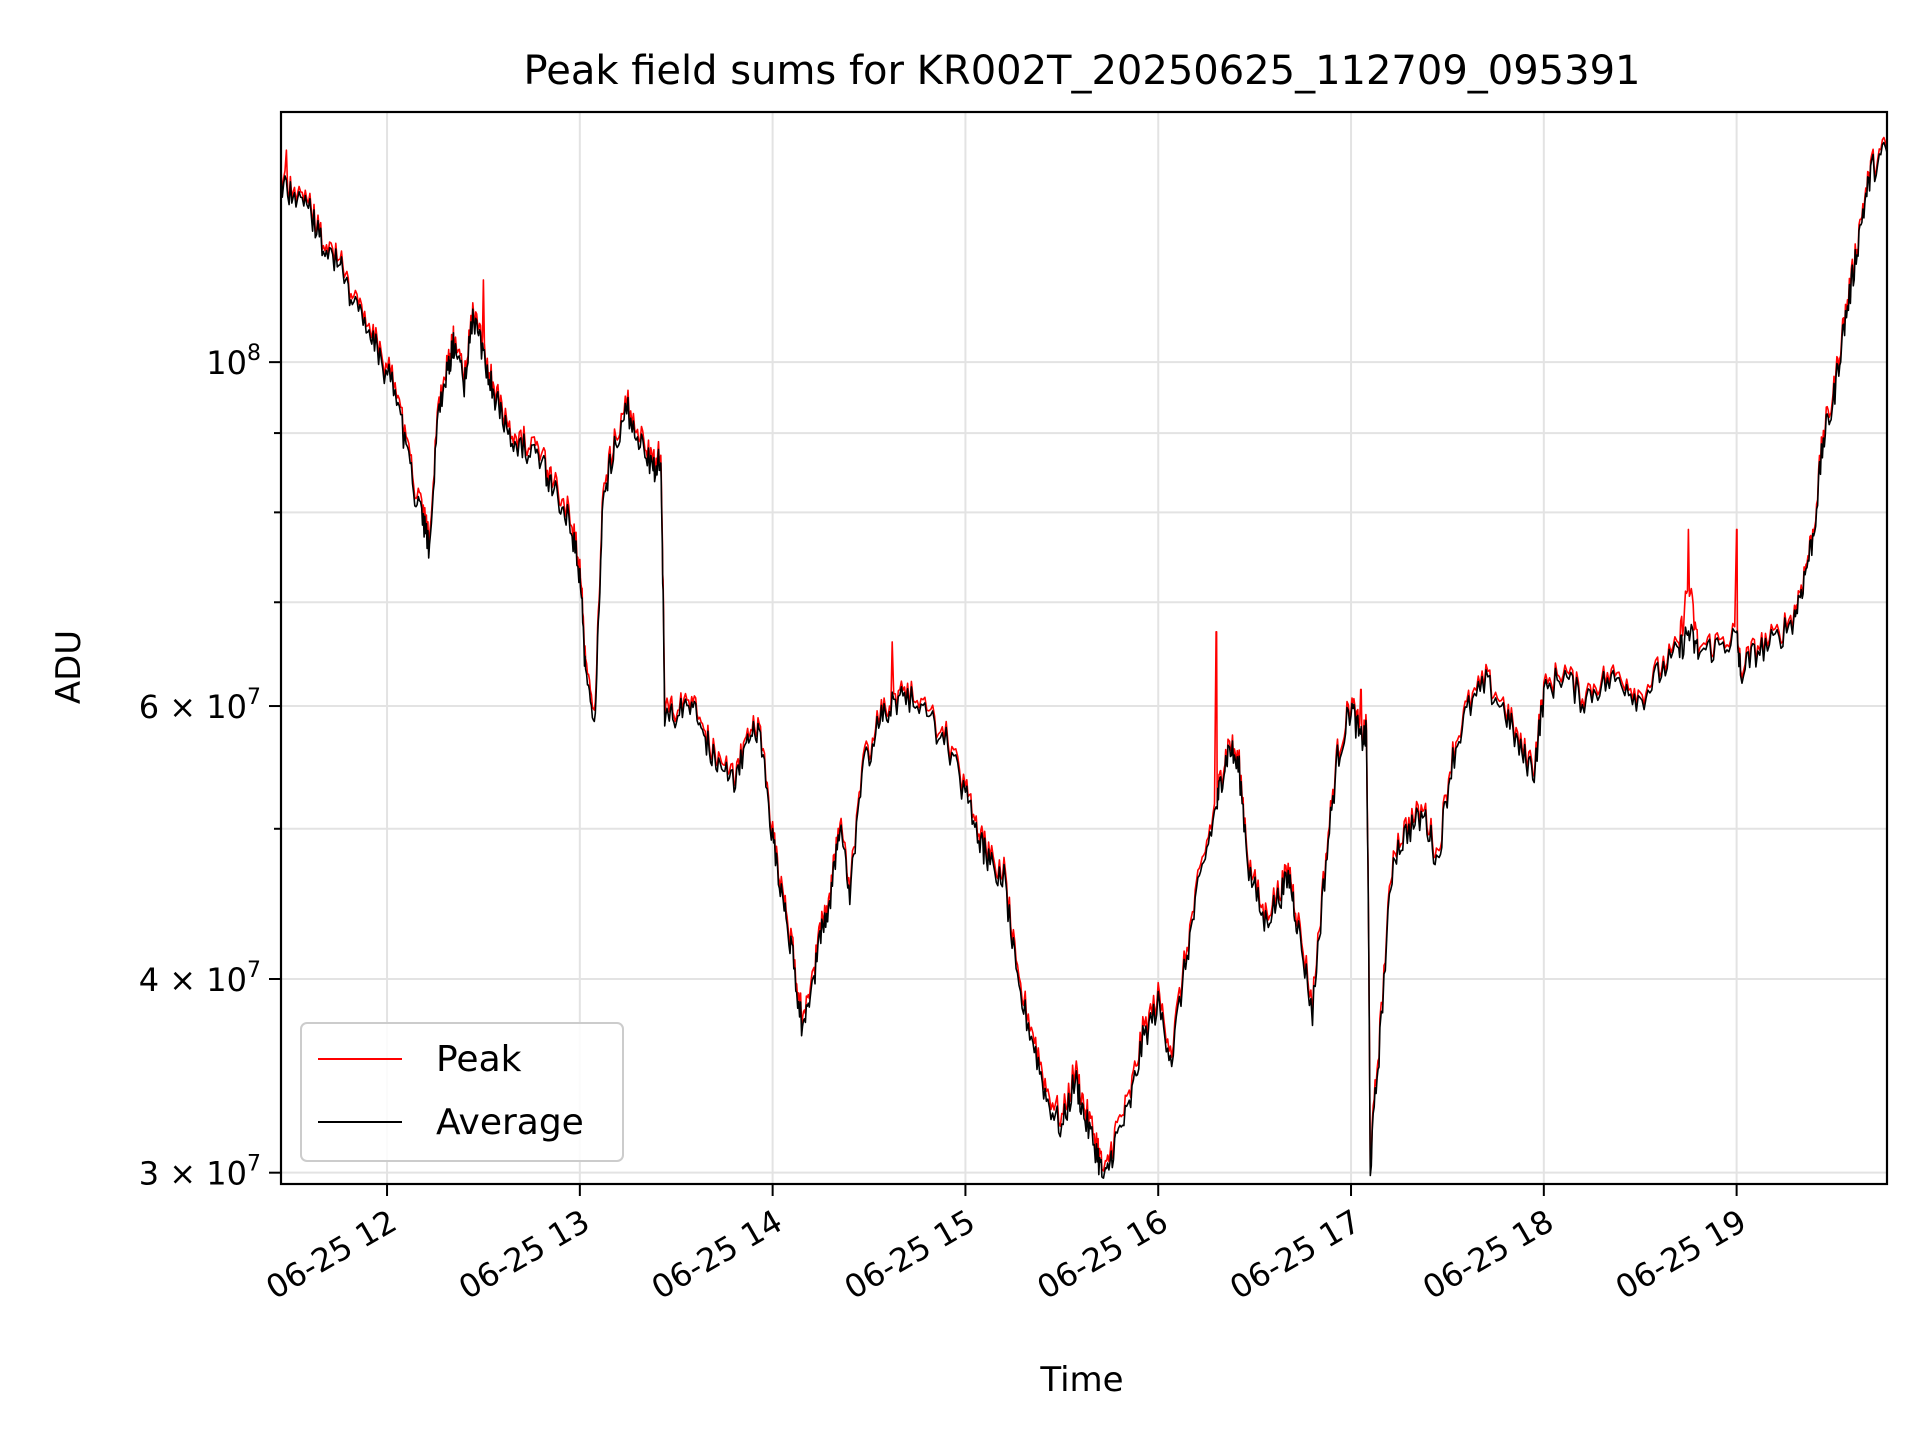 This screenshot has height=1440, width=1920. I want to click on x-tick-label: 06-25 17, so click(1295, 1254).